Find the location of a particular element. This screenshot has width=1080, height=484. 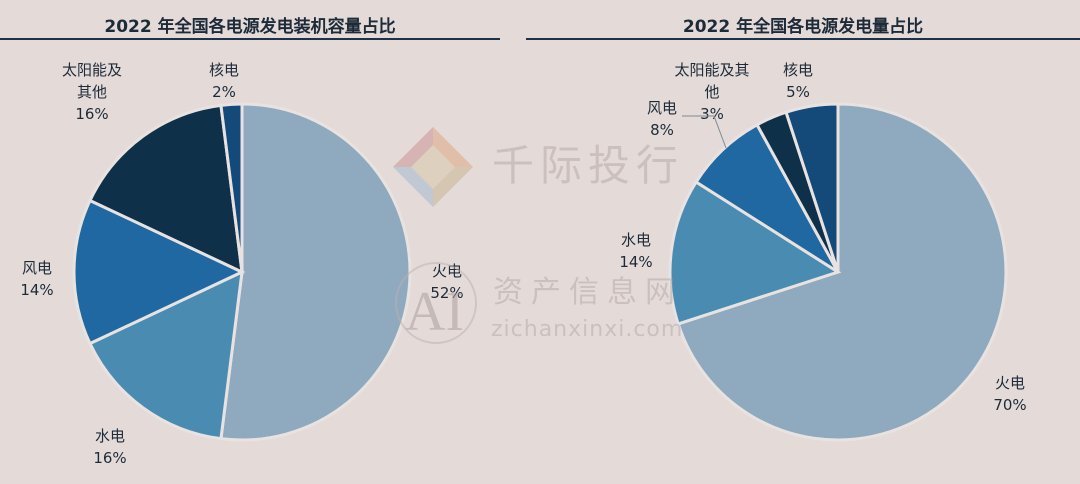

chart-title-left: 2022 年全国各电源发电装机容量占比 is located at coordinates (250, 27).